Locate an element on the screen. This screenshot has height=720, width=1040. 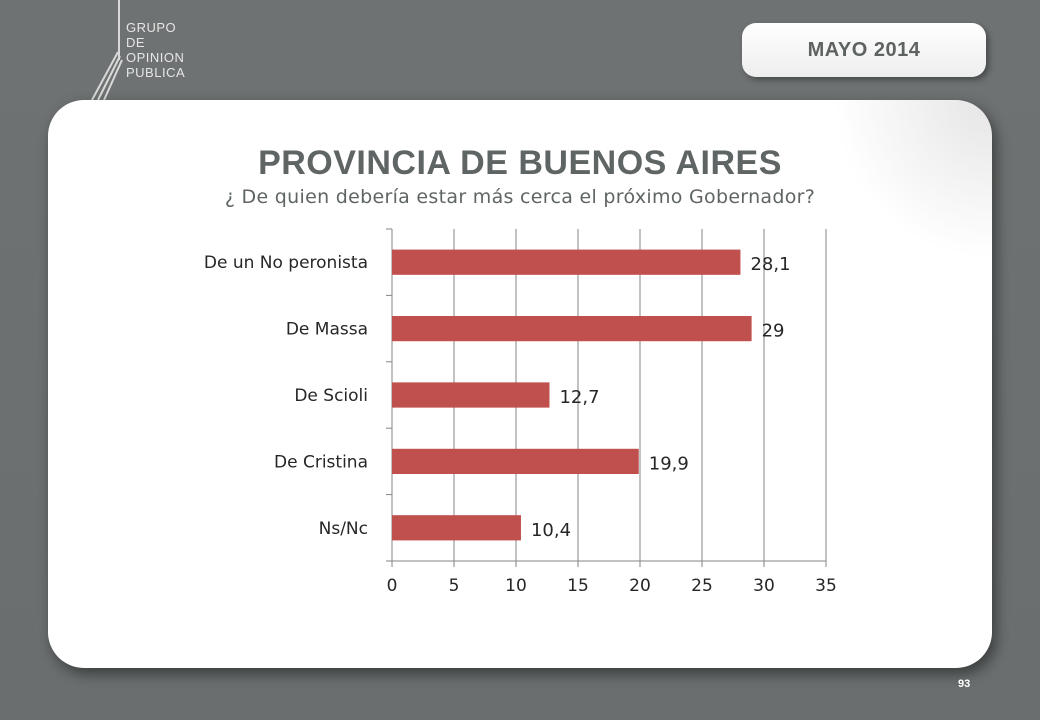
logo-stripes-icon is located at coordinates (107, 76).